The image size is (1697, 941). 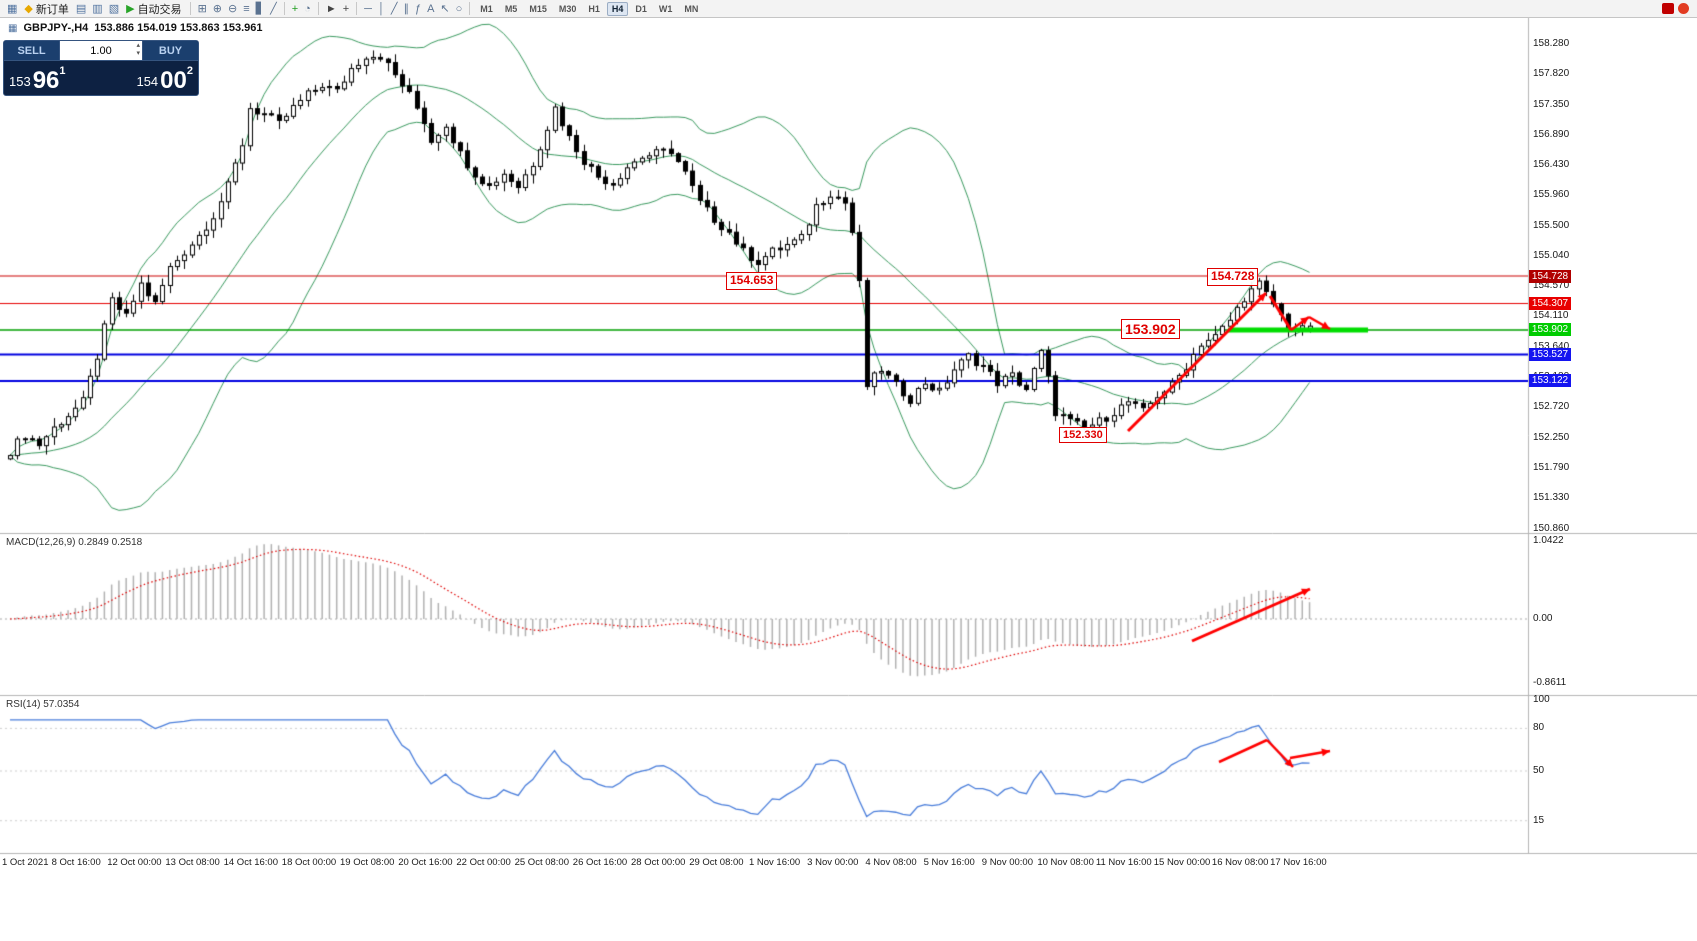 What do you see at coordinates (716, 862) in the screenshot?
I see `time-axis-label: 29 Oct 08:00` at bounding box center [716, 862].